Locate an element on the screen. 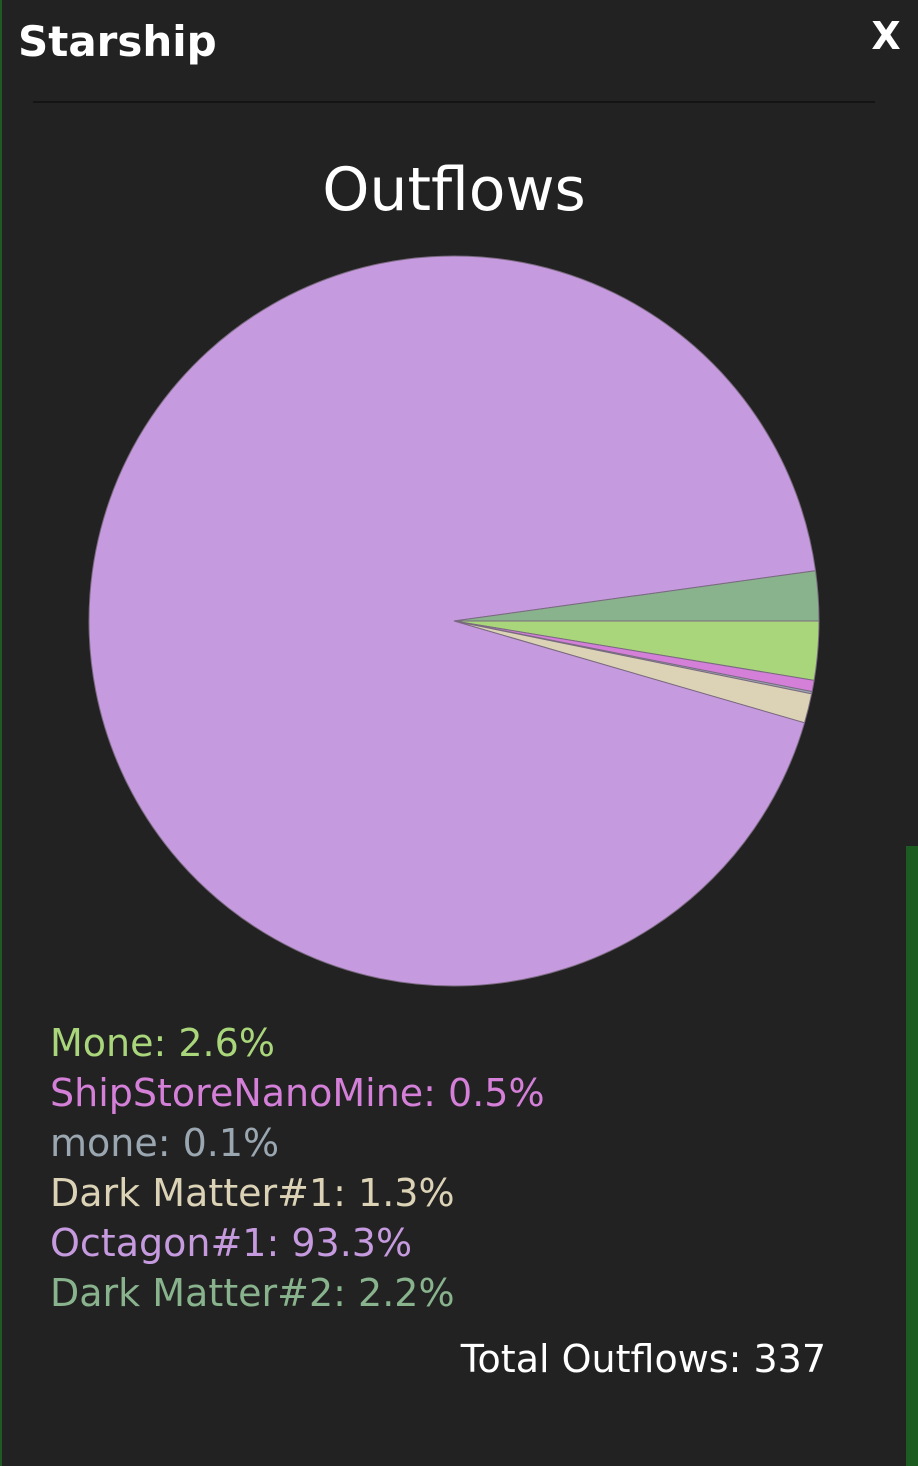  panel-left-border is located at coordinates (1, 733).